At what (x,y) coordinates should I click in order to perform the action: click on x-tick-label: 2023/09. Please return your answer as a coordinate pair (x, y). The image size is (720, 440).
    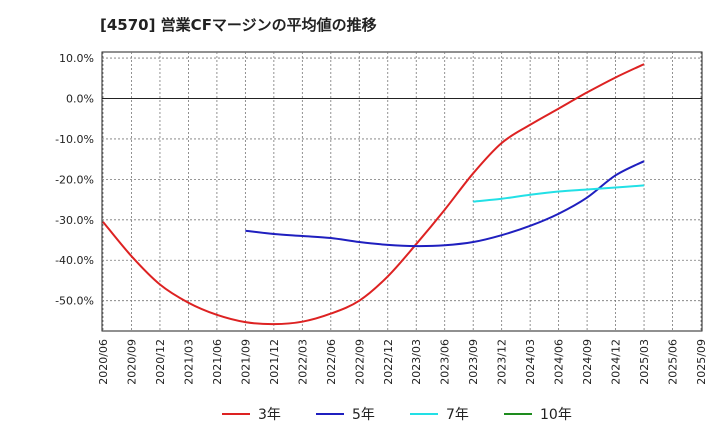
    Looking at the image, I should click on (473, 362).